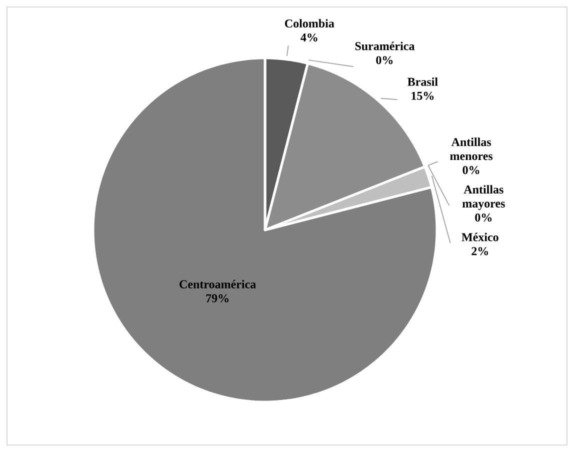 This screenshot has height=452, width=574. I want to click on data-label: 15%, so click(423, 96).